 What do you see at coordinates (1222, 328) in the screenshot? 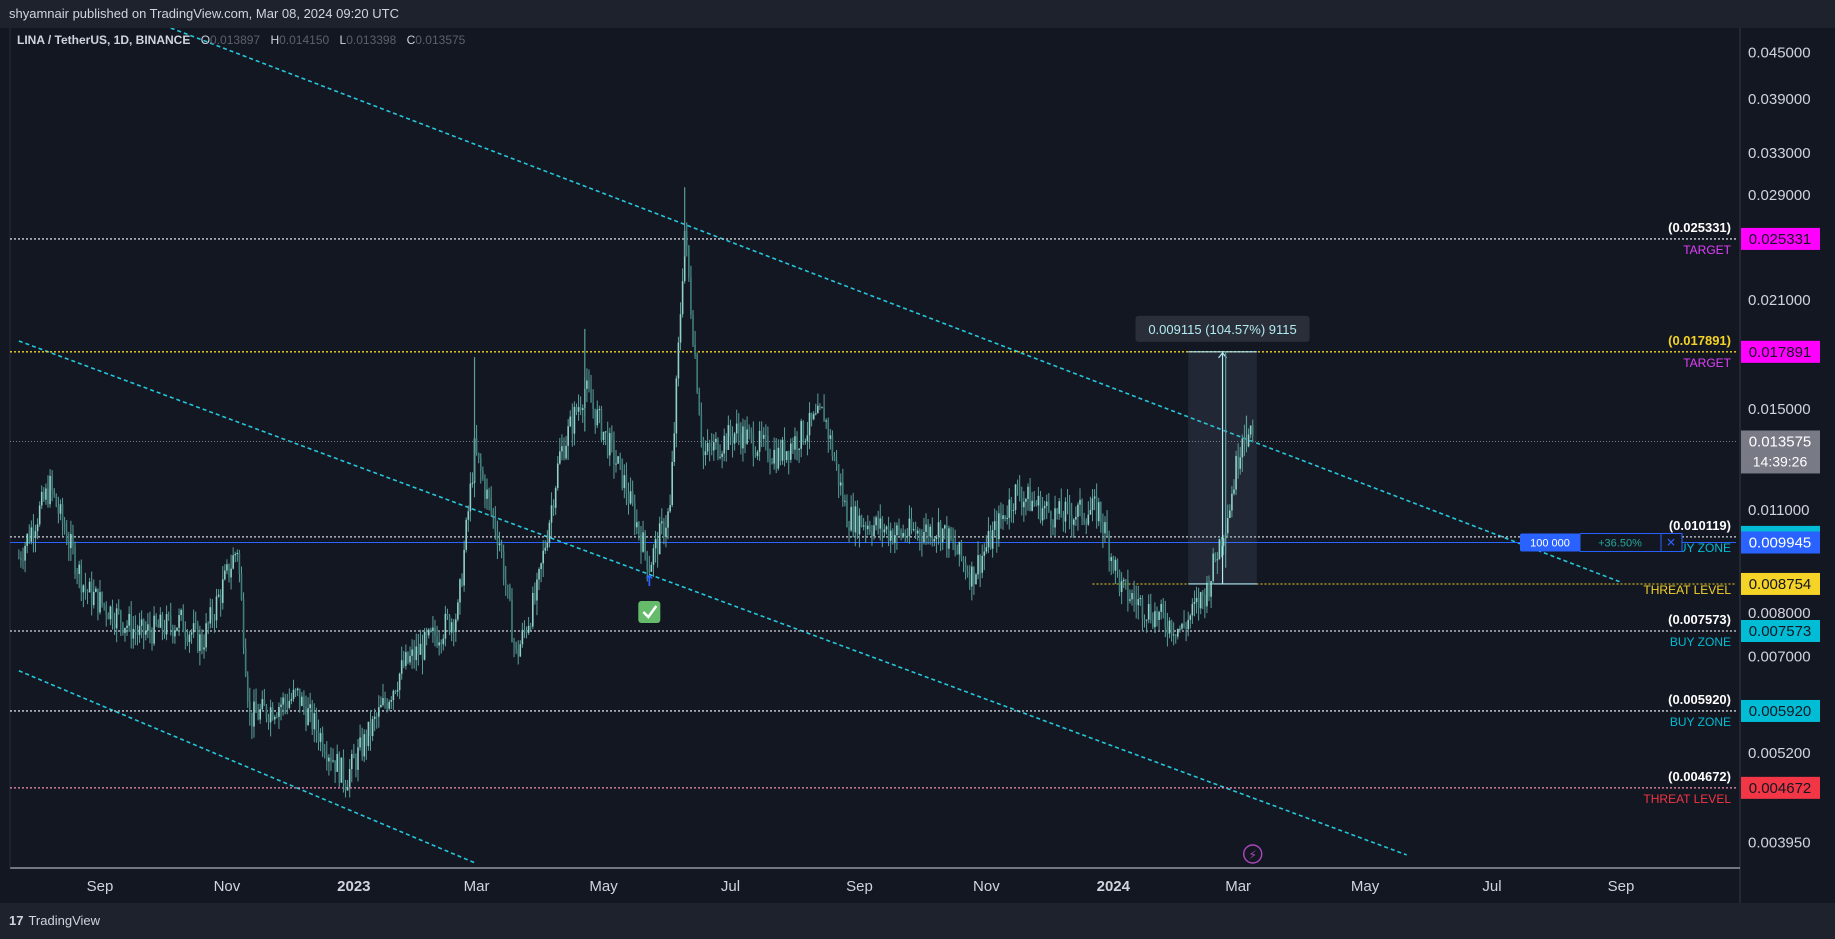
I see `measure-label-bg` at bounding box center [1222, 328].